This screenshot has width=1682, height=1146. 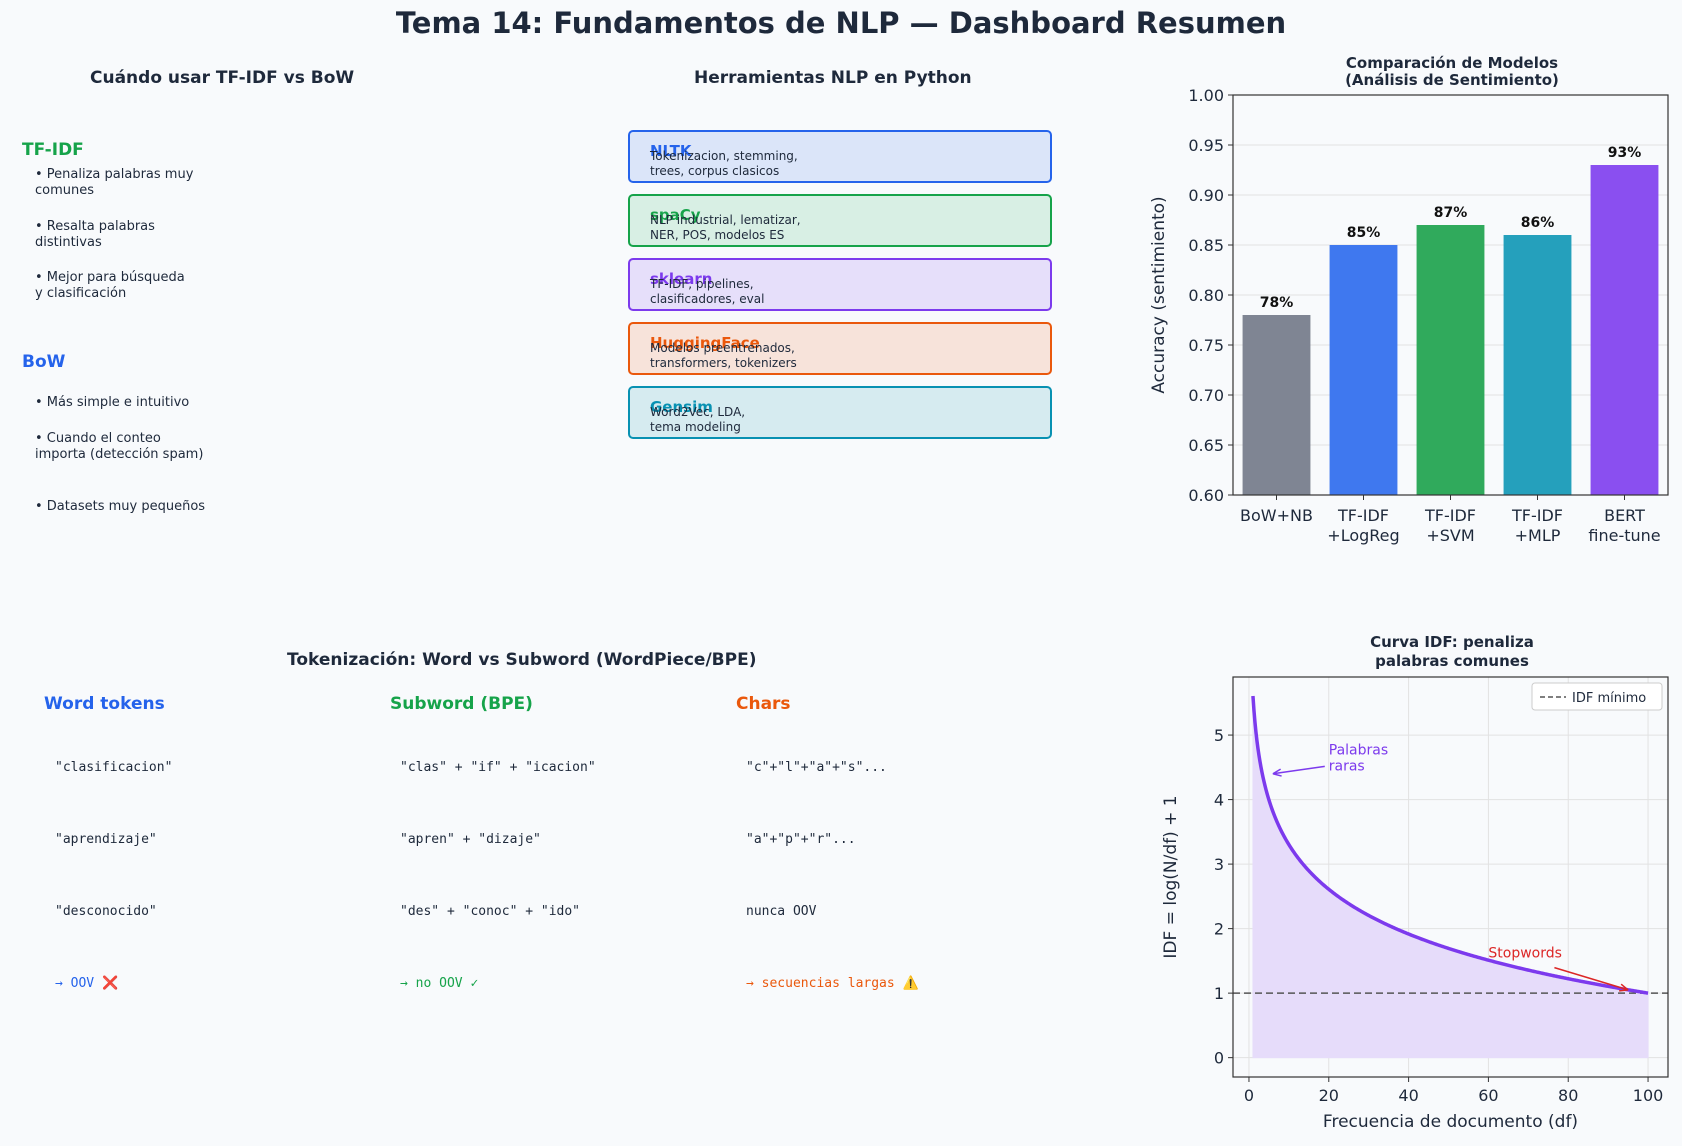 I want to click on subword-heading: Subword (BPE), so click(x=461, y=704).